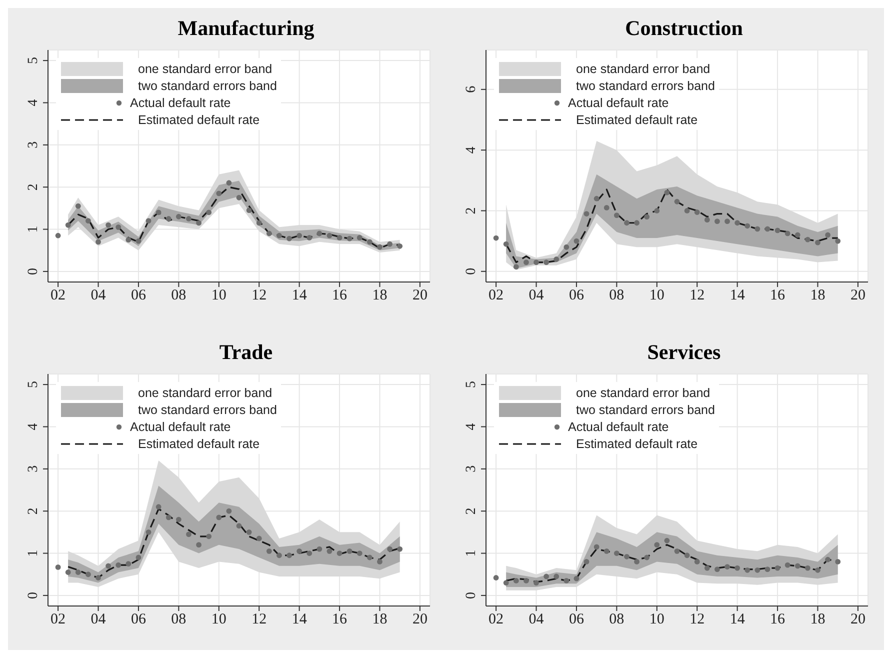  Describe the element at coordinates (471, 511) in the screenshot. I see `y-tick-label: 2` at that location.